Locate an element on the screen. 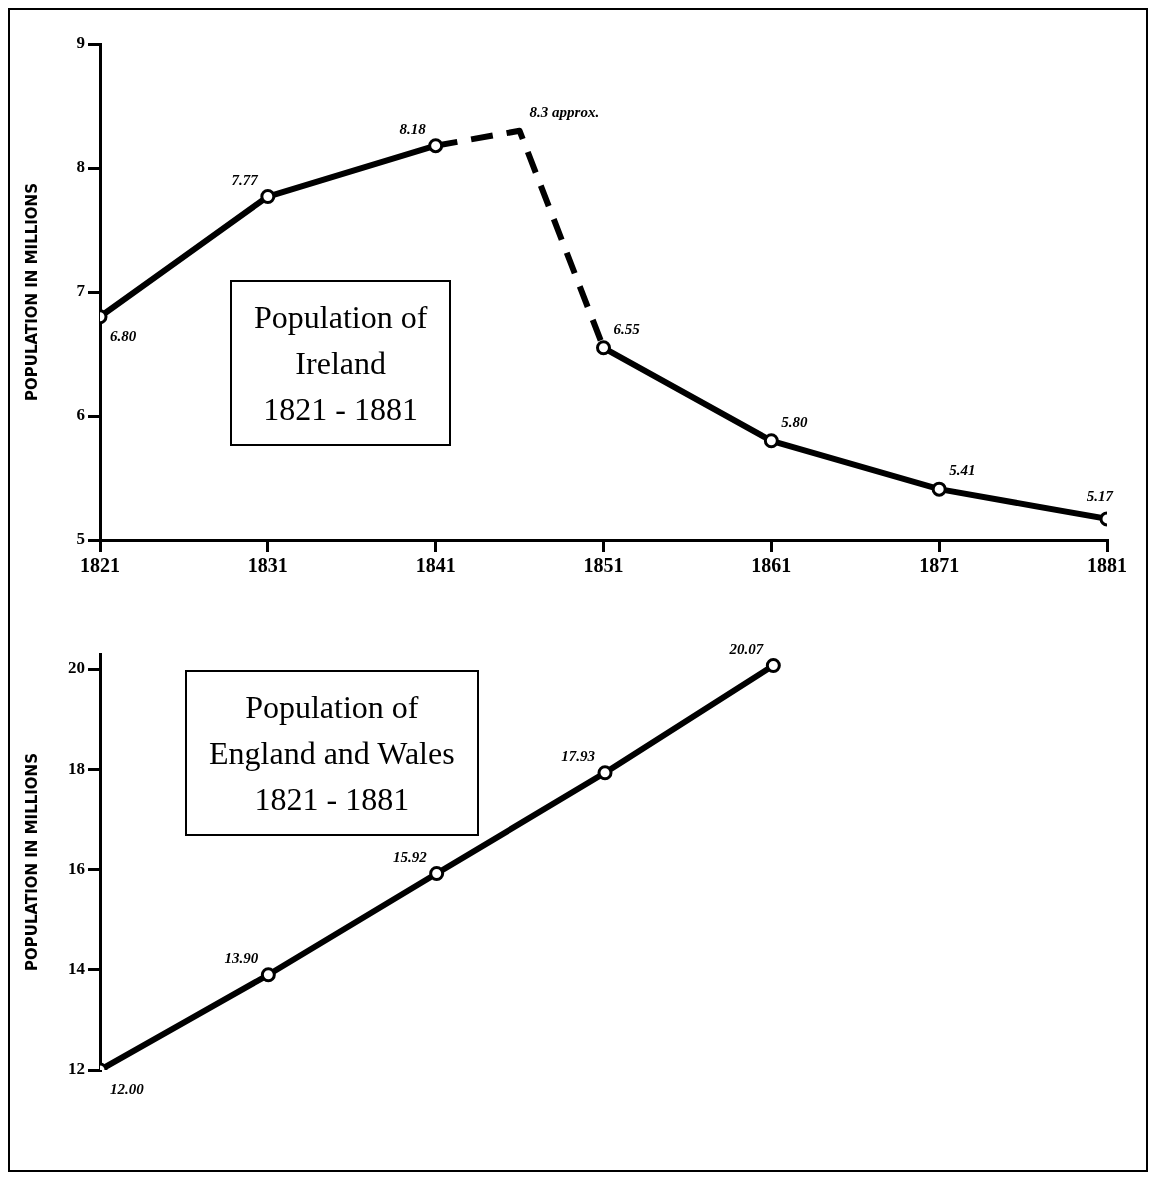  data-label: 5.17 is located at coordinates (1100, 495).